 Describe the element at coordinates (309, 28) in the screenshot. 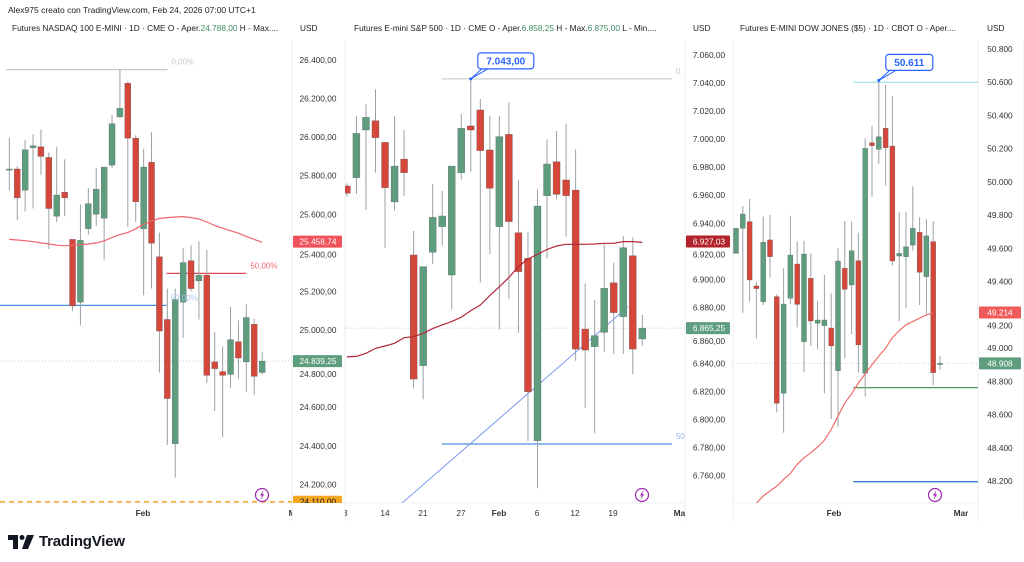

I see `panel-1-currency: USD` at that location.